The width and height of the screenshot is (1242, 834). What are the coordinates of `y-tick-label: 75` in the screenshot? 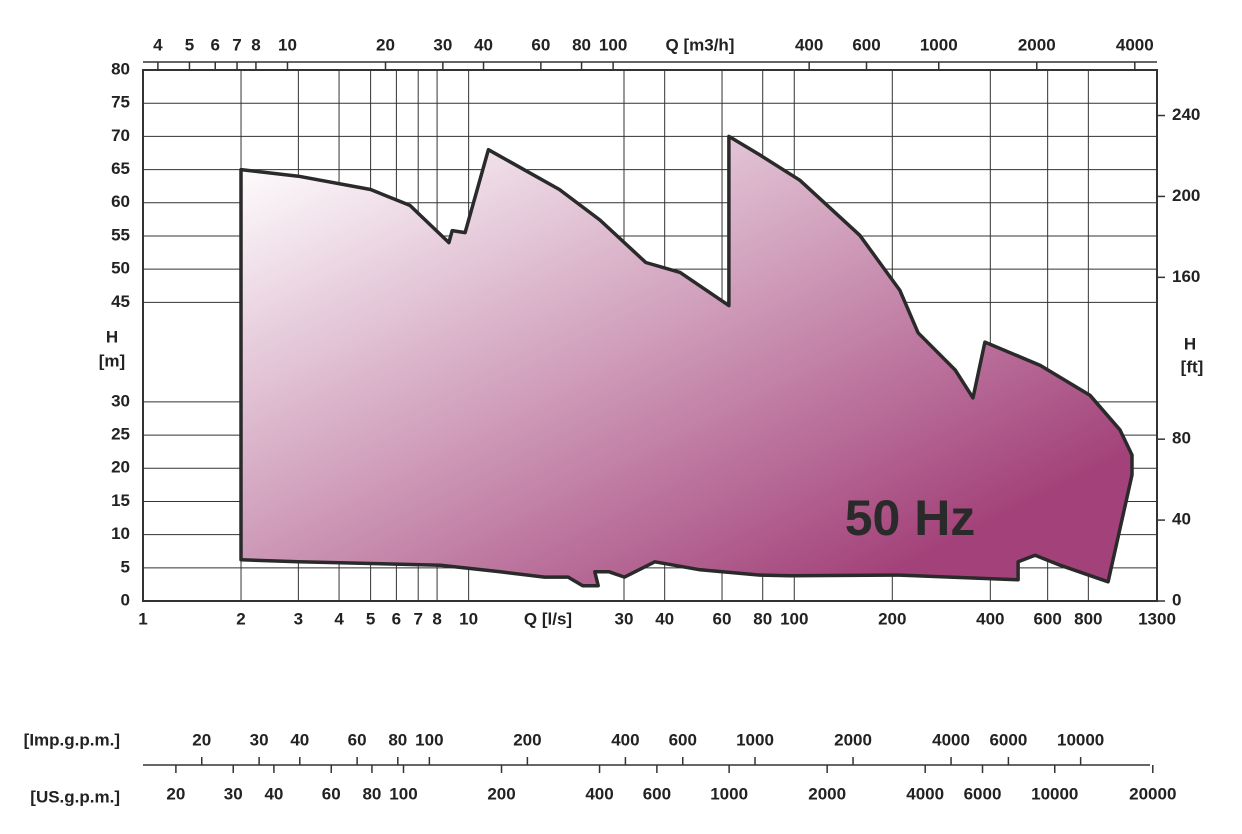 It's located at (120, 102).